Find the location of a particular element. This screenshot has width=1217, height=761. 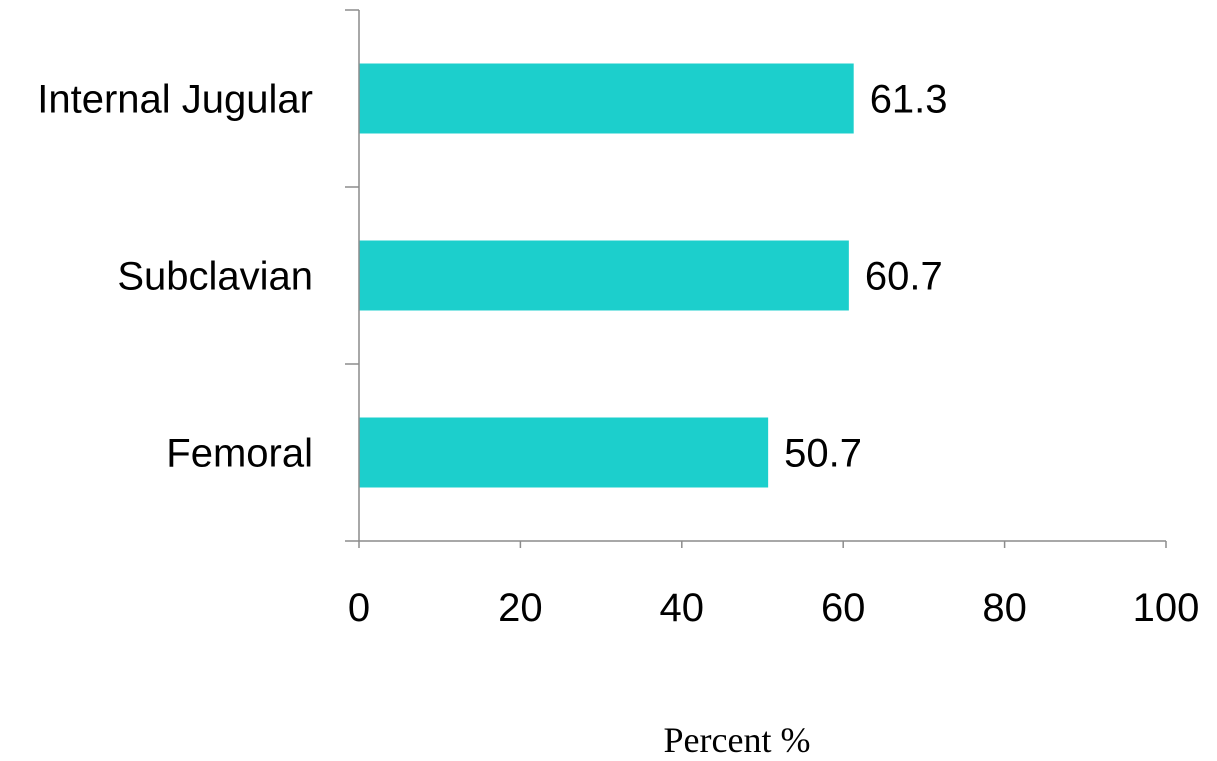

x-tick-label-0: 0 is located at coordinates (359, 608).